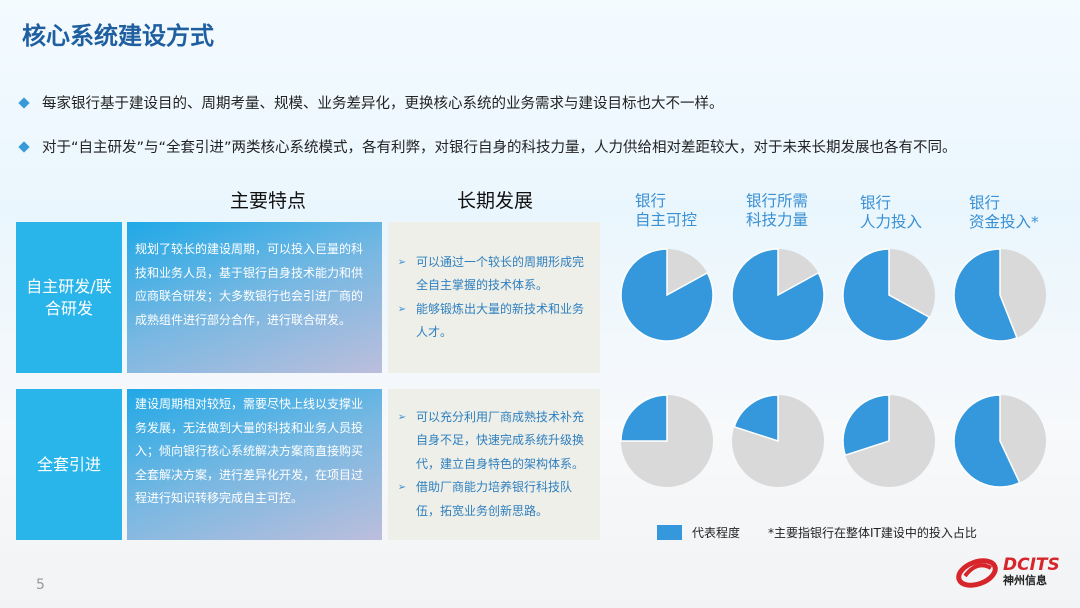 The height and width of the screenshot is (608, 1080). Describe the element at coordinates (872, 533) in the screenshot. I see `footnote: *主要指银行在整体IT建设中的投入占比` at that location.